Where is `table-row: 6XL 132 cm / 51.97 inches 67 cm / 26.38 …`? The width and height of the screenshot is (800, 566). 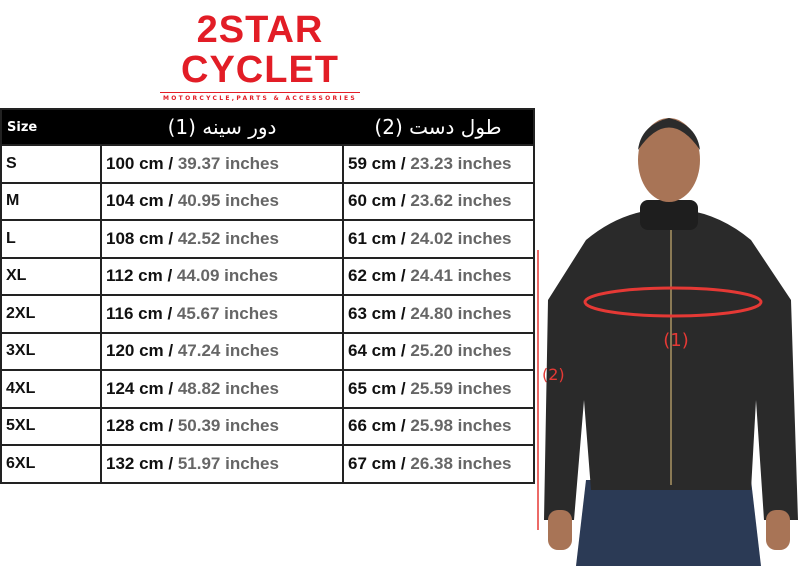
table-row: 6XL 132 cm / 51.97 inches 67 cm / 26.38 … is located at coordinates (267, 464).